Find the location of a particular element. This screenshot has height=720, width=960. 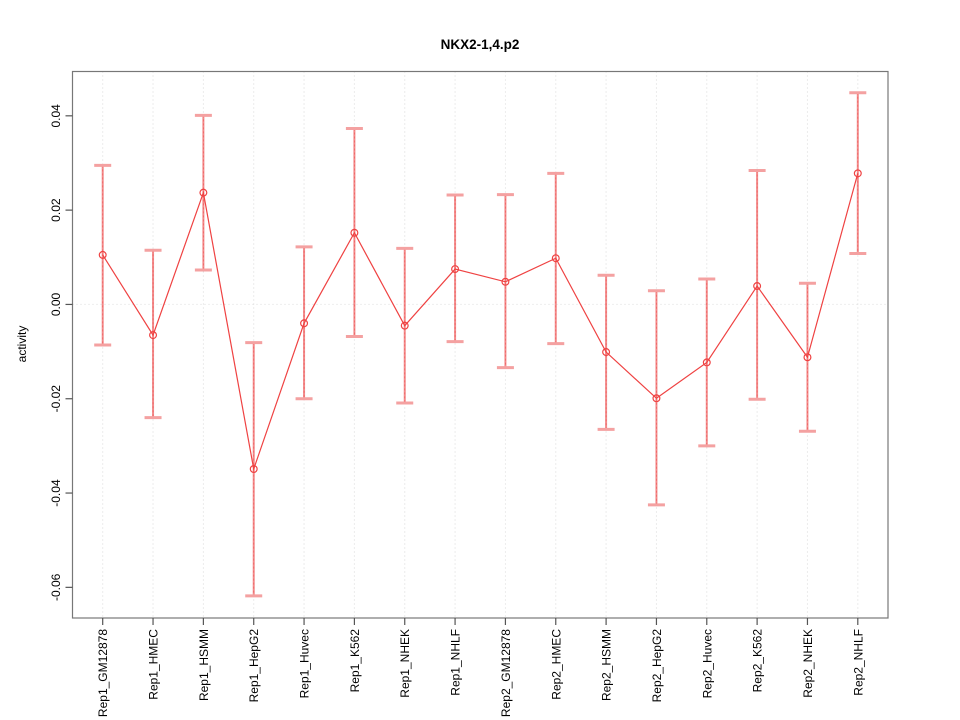

x-tick-label: Rep1_Huvec is located at coordinates (305, 663).